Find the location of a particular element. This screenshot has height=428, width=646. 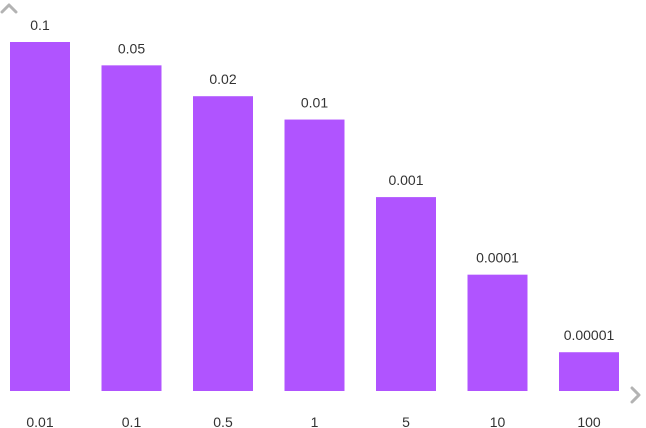

data-label-0.5: 0.02 is located at coordinates (222, 79).